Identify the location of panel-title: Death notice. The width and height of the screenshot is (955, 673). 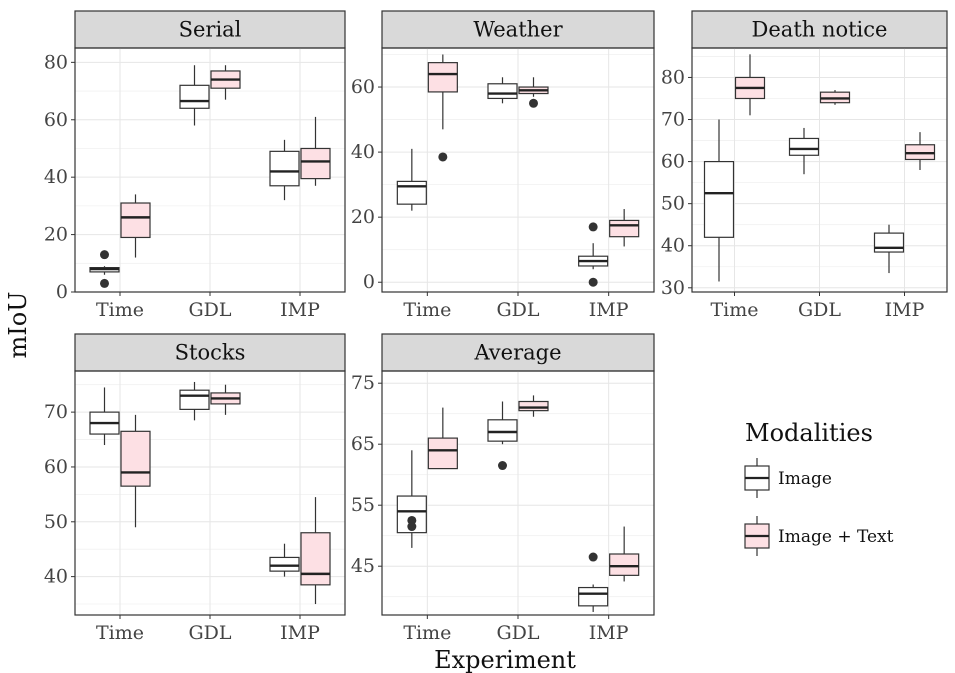
(820, 30).